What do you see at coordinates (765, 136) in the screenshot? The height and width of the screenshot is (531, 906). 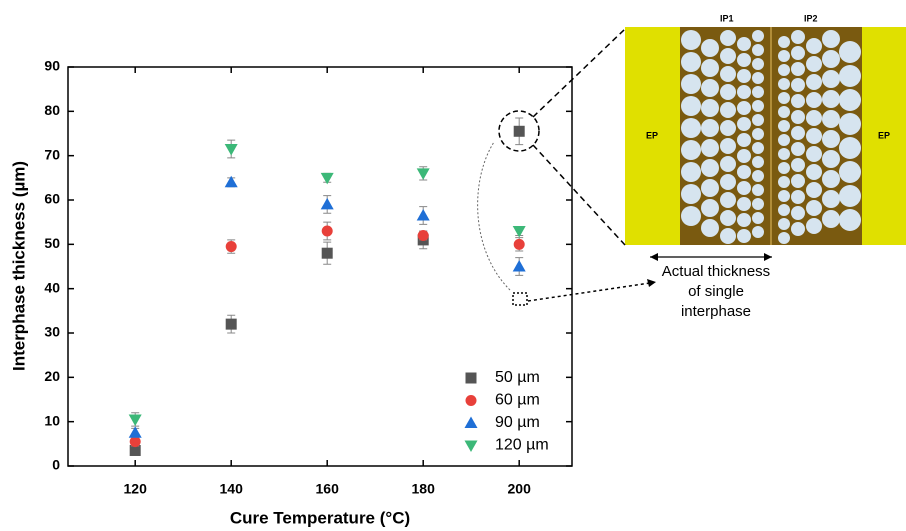 I see `inset-diagram` at bounding box center [765, 136].